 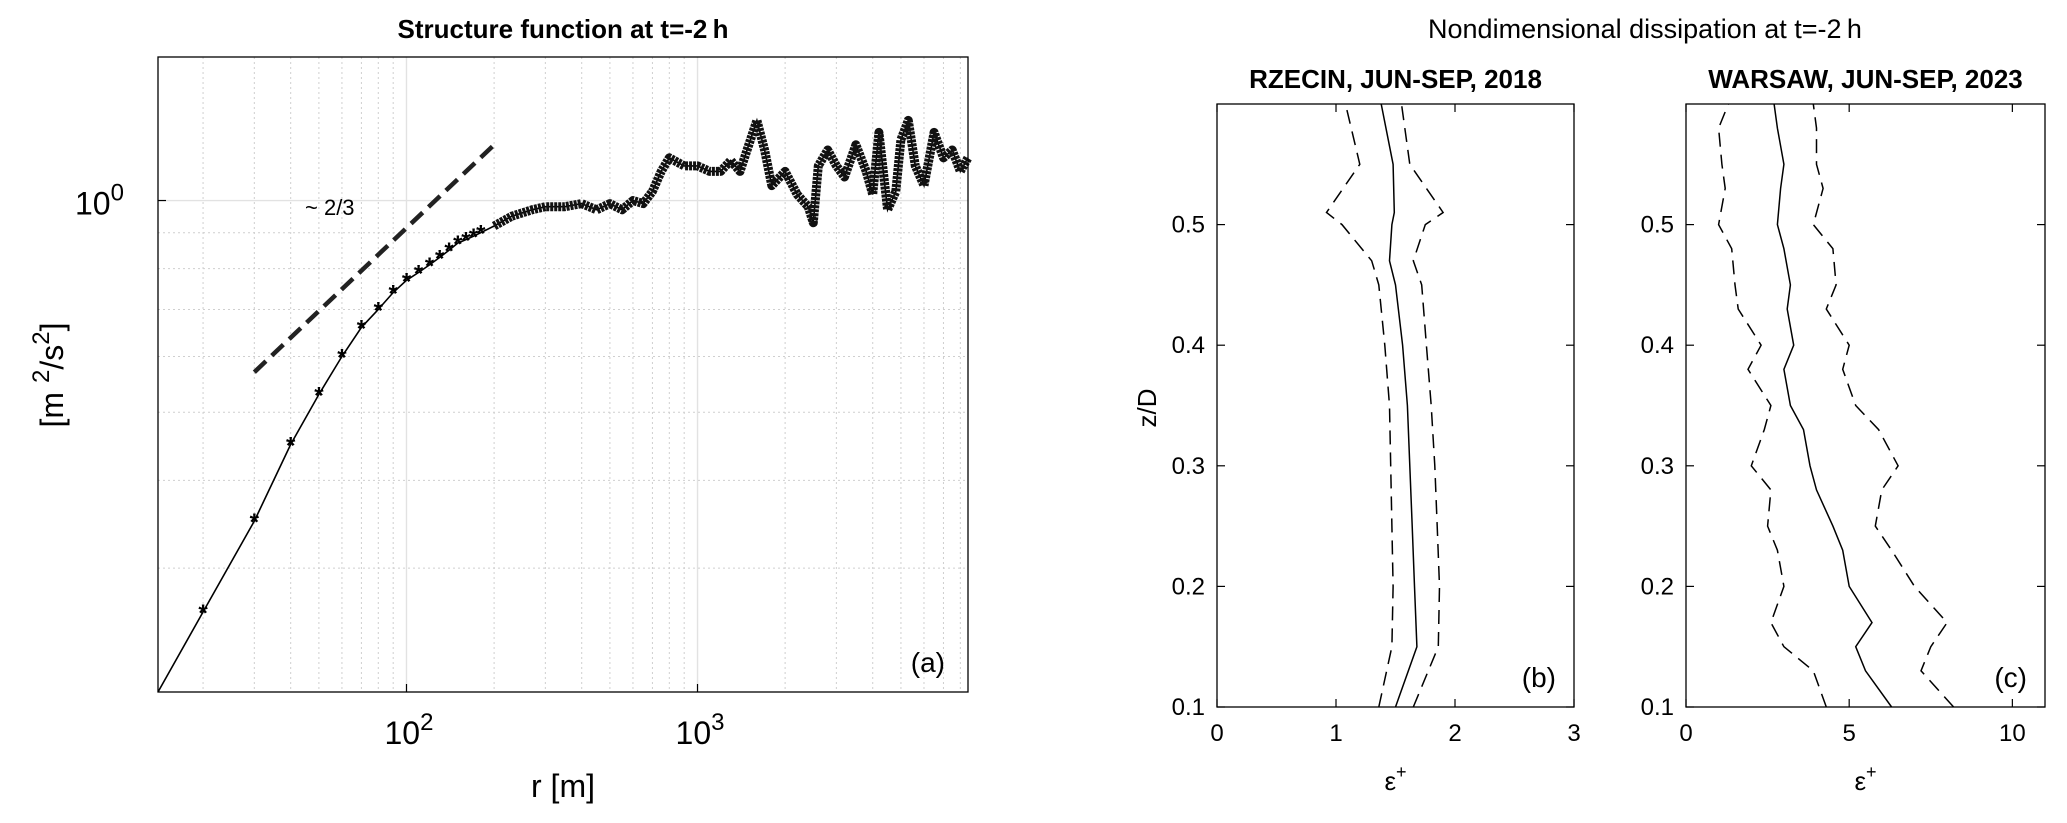 I want to click on x-tick-label: 10³, so click(x=700, y=730).